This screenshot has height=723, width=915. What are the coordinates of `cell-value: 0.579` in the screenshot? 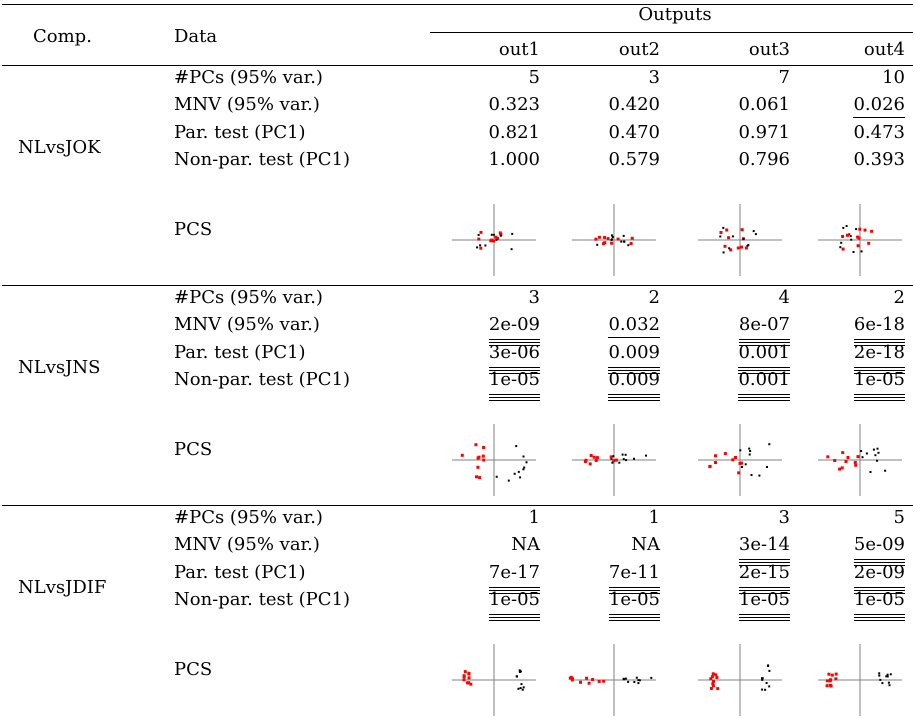 It's located at (634, 159).